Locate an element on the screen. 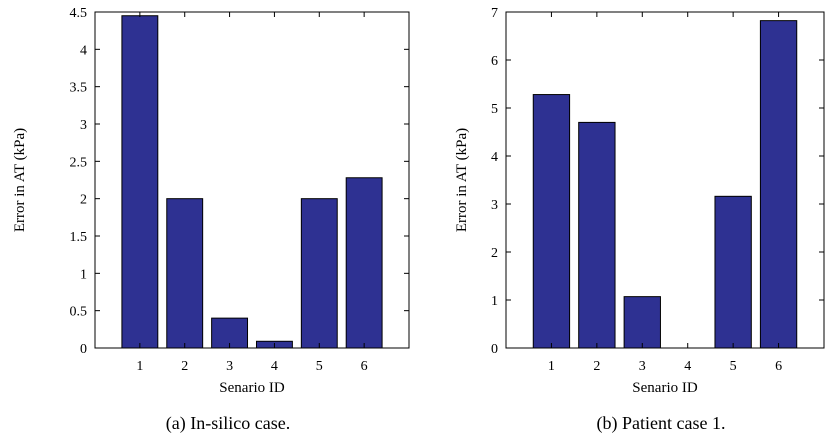 Image resolution: width=834 pixels, height=439 pixels. y-tick-label: 6 is located at coordinates (494, 61).